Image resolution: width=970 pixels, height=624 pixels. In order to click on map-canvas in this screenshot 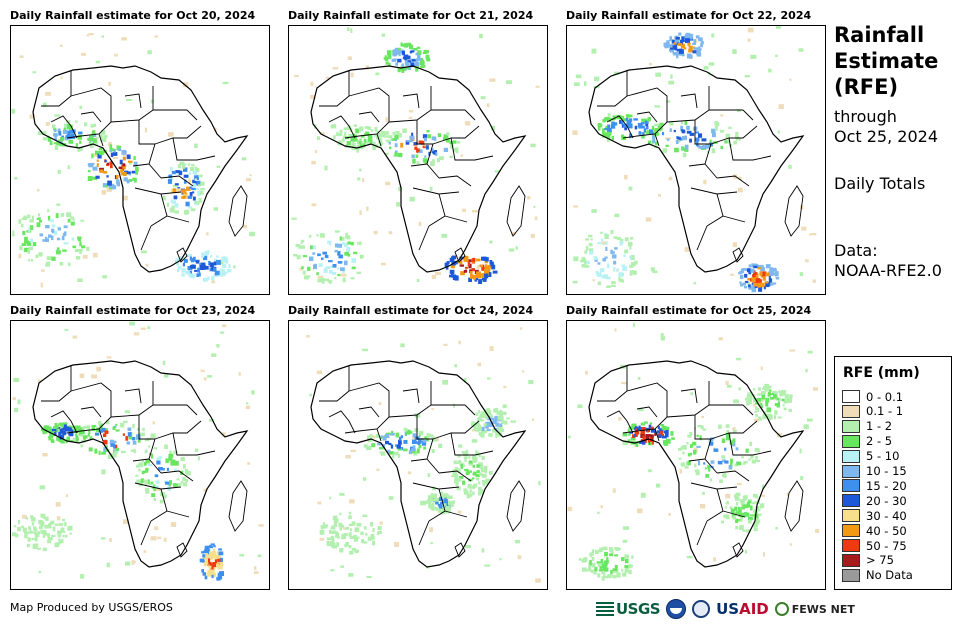, I will do `click(694, 159)`.